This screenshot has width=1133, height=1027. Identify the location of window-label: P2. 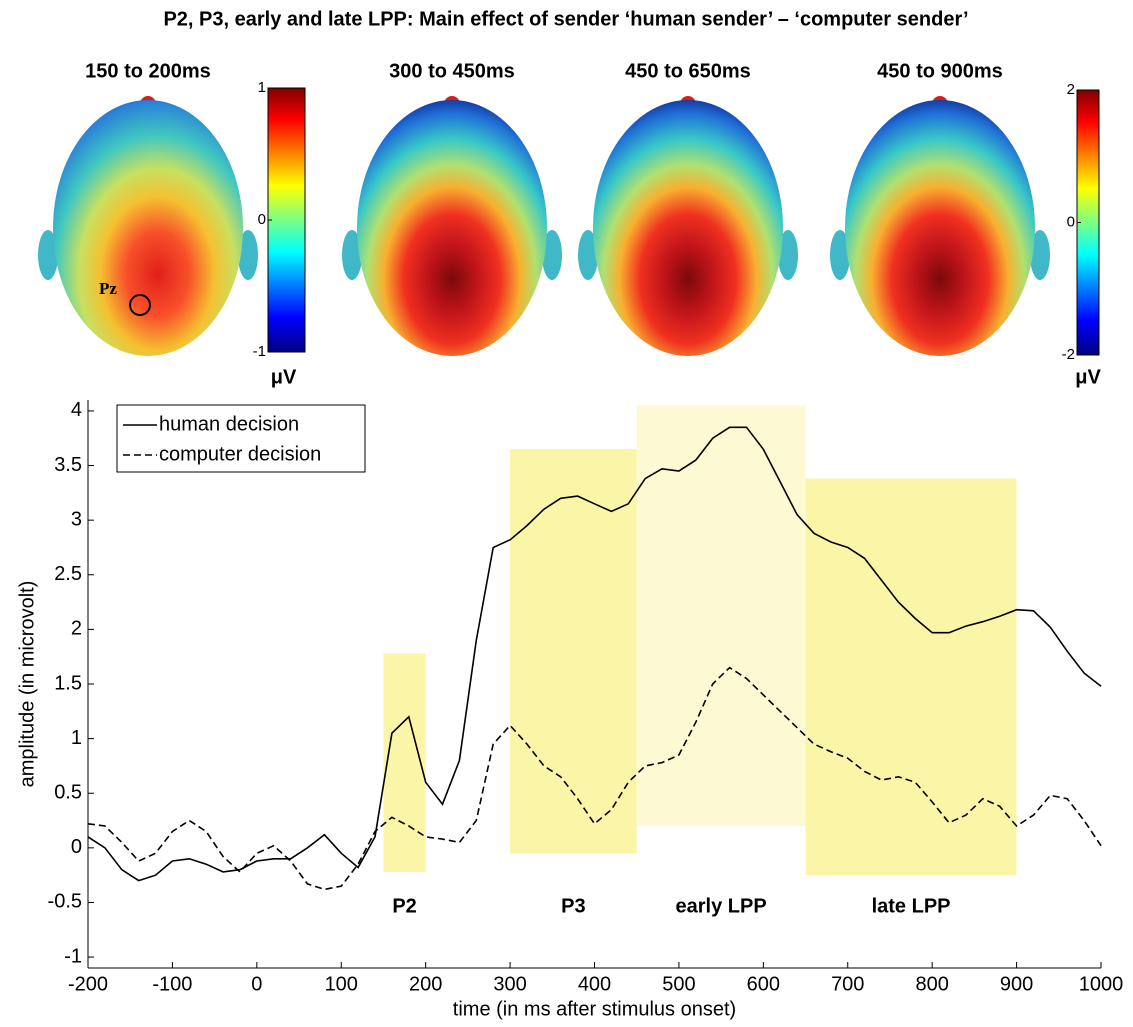
(404, 906).